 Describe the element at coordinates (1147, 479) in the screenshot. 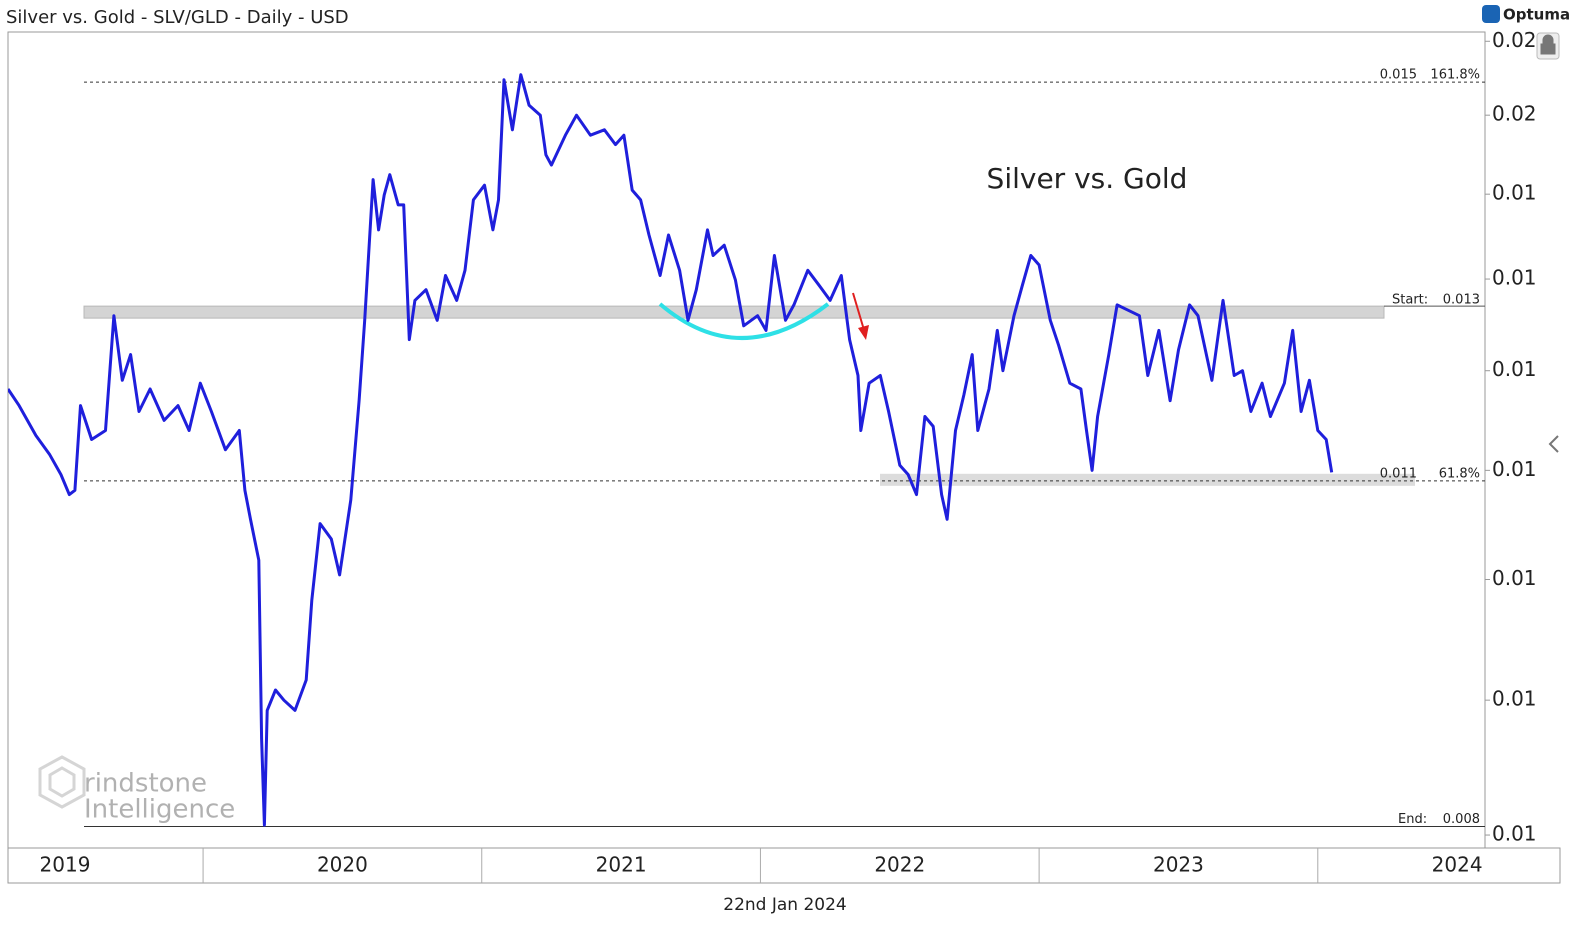

I see `level-band` at that location.